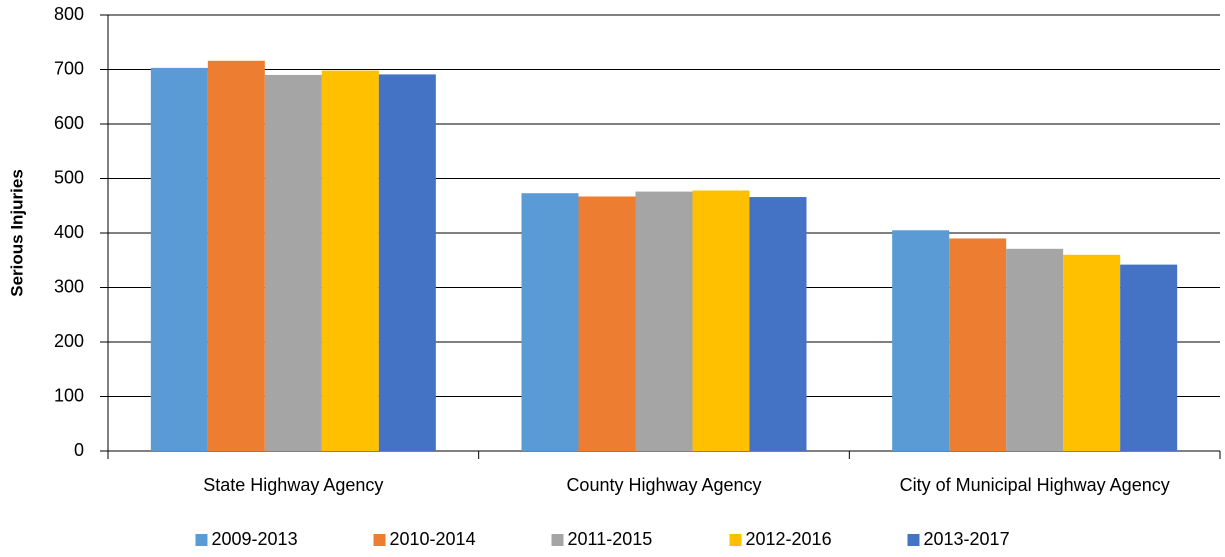  What do you see at coordinates (16, 233) in the screenshot?
I see `y-axis-label: Serious Injuries` at bounding box center [16, 233].